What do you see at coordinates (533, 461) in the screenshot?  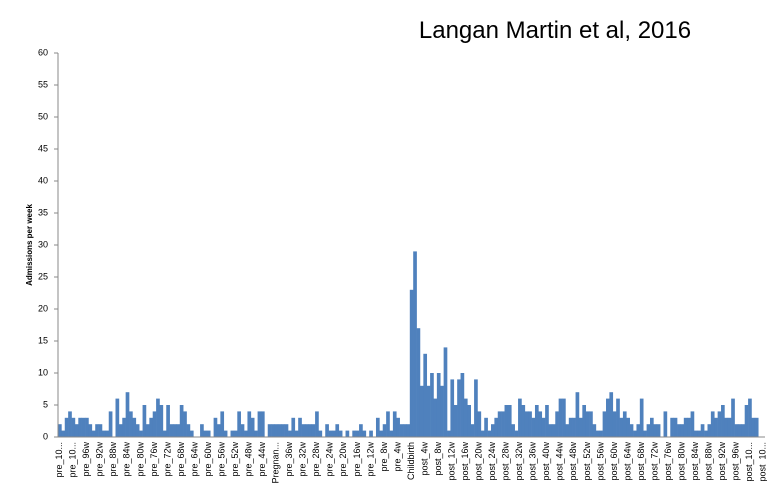 I see `x-tick-label: post_36w` at bounding box center [533, 461].